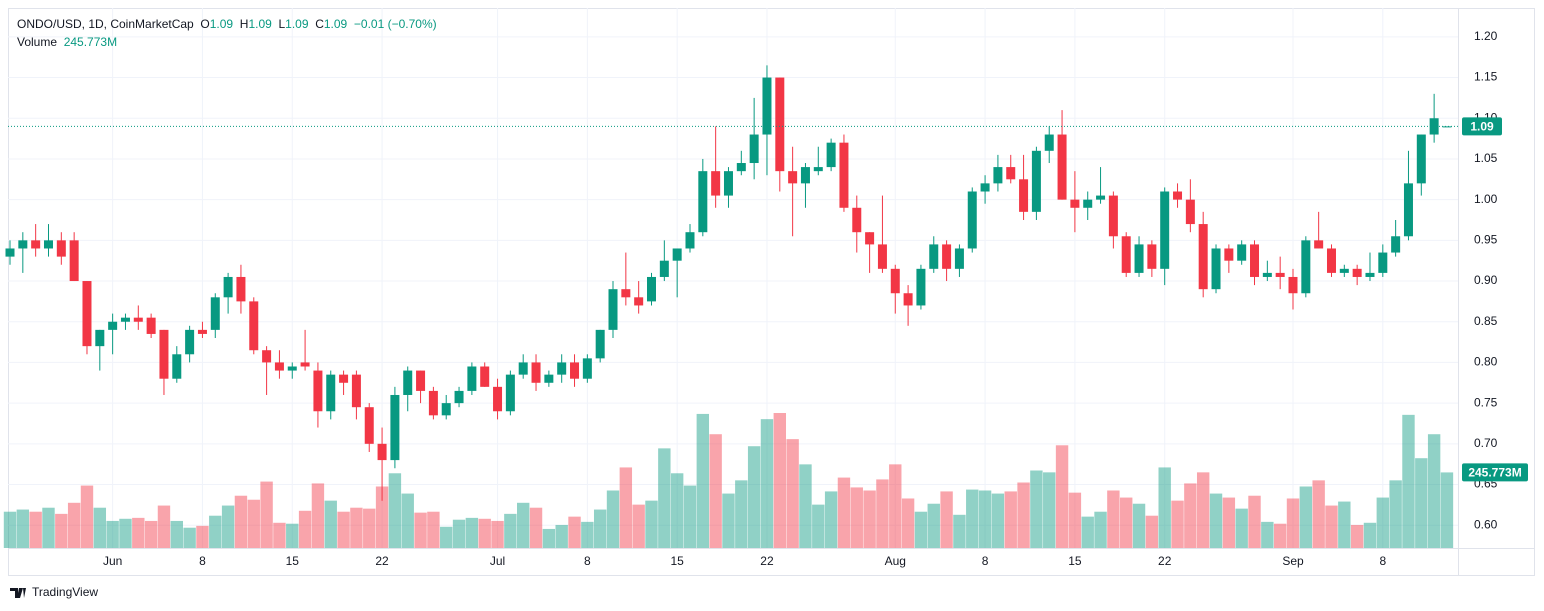  Describe the element at coordinates (221, 24) in the screenshot. I see `o-value: 1.09` at that location.